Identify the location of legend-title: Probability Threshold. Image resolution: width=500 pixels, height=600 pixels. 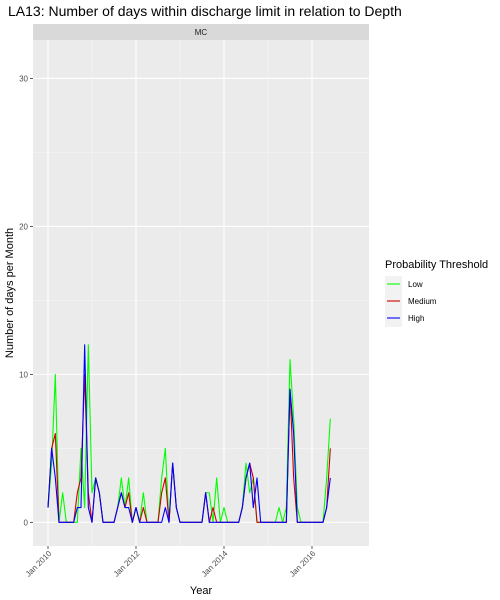
(436, 265).